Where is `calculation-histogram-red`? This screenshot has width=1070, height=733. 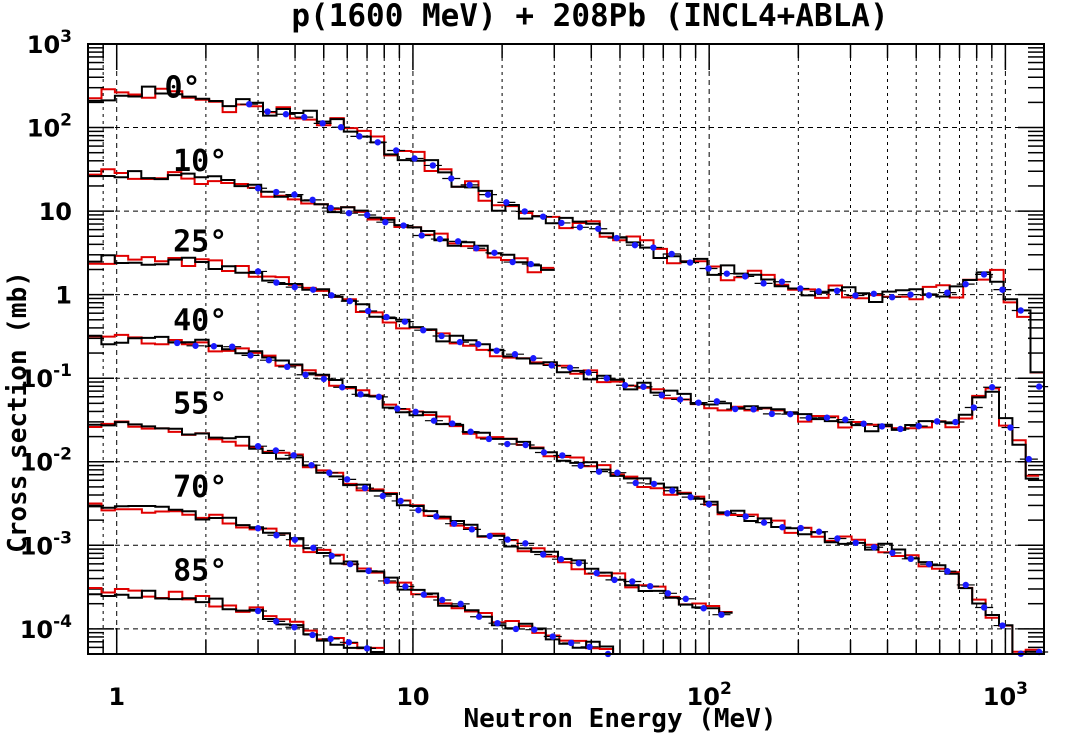 calculation-histogram-red is located at coordinates (384, 578).